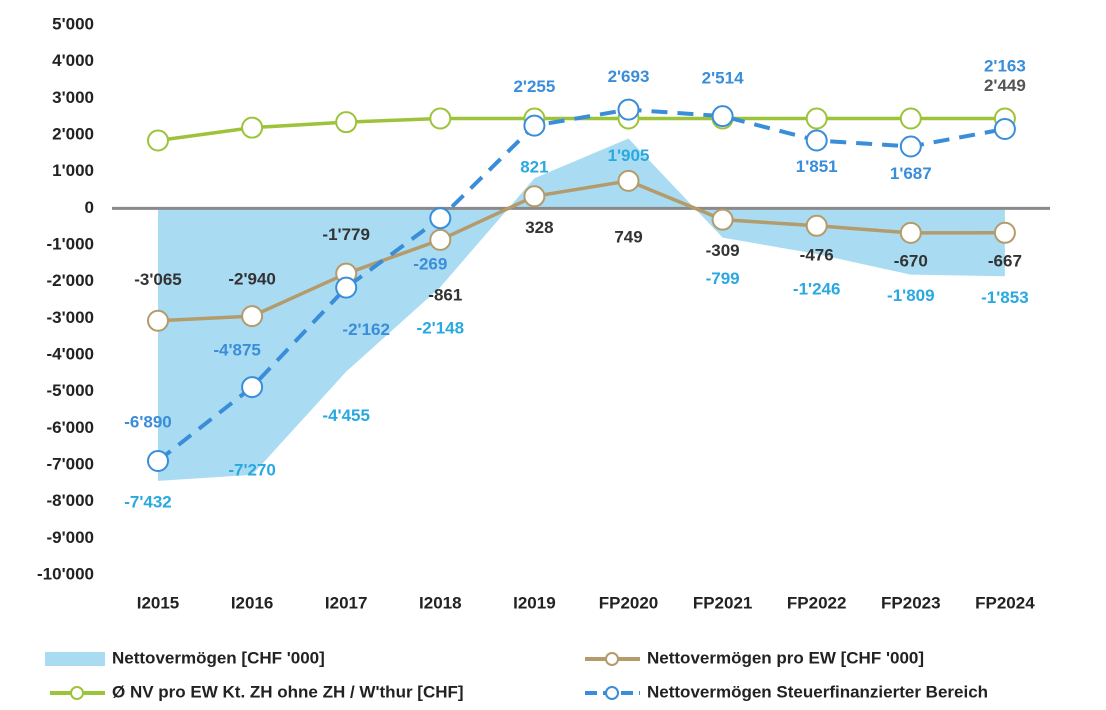 The image size is (1106, 710). Describe the element at coordinates (534, 86) in the screenshot. I see `data-label: 2'255` at that location.